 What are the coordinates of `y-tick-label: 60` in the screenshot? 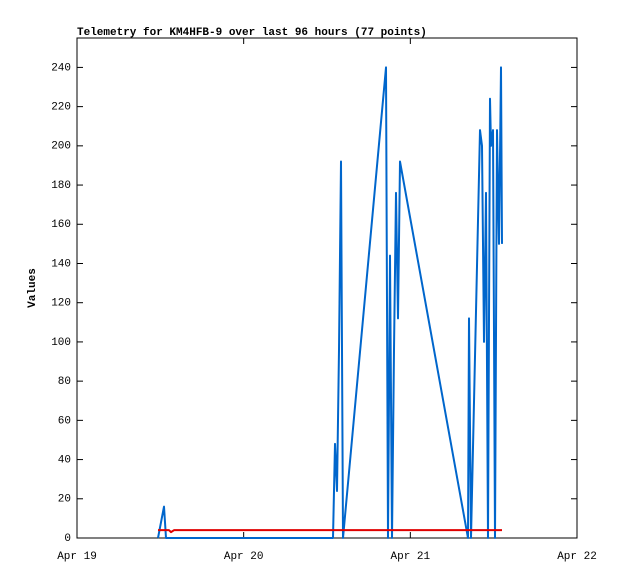 It's located at (64, 421).